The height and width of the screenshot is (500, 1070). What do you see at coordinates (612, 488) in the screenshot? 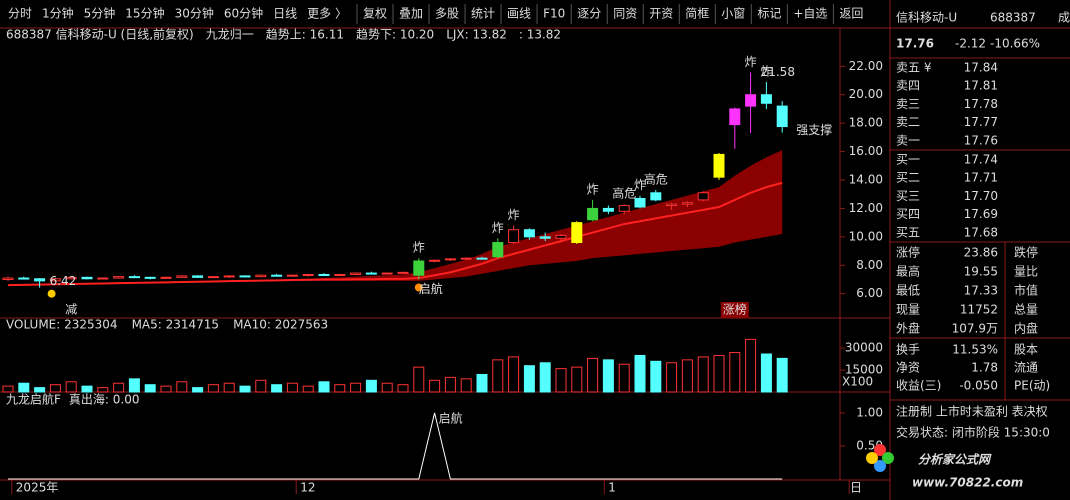
I see `x-tick-label: 1` at bounding box center [612, 488].